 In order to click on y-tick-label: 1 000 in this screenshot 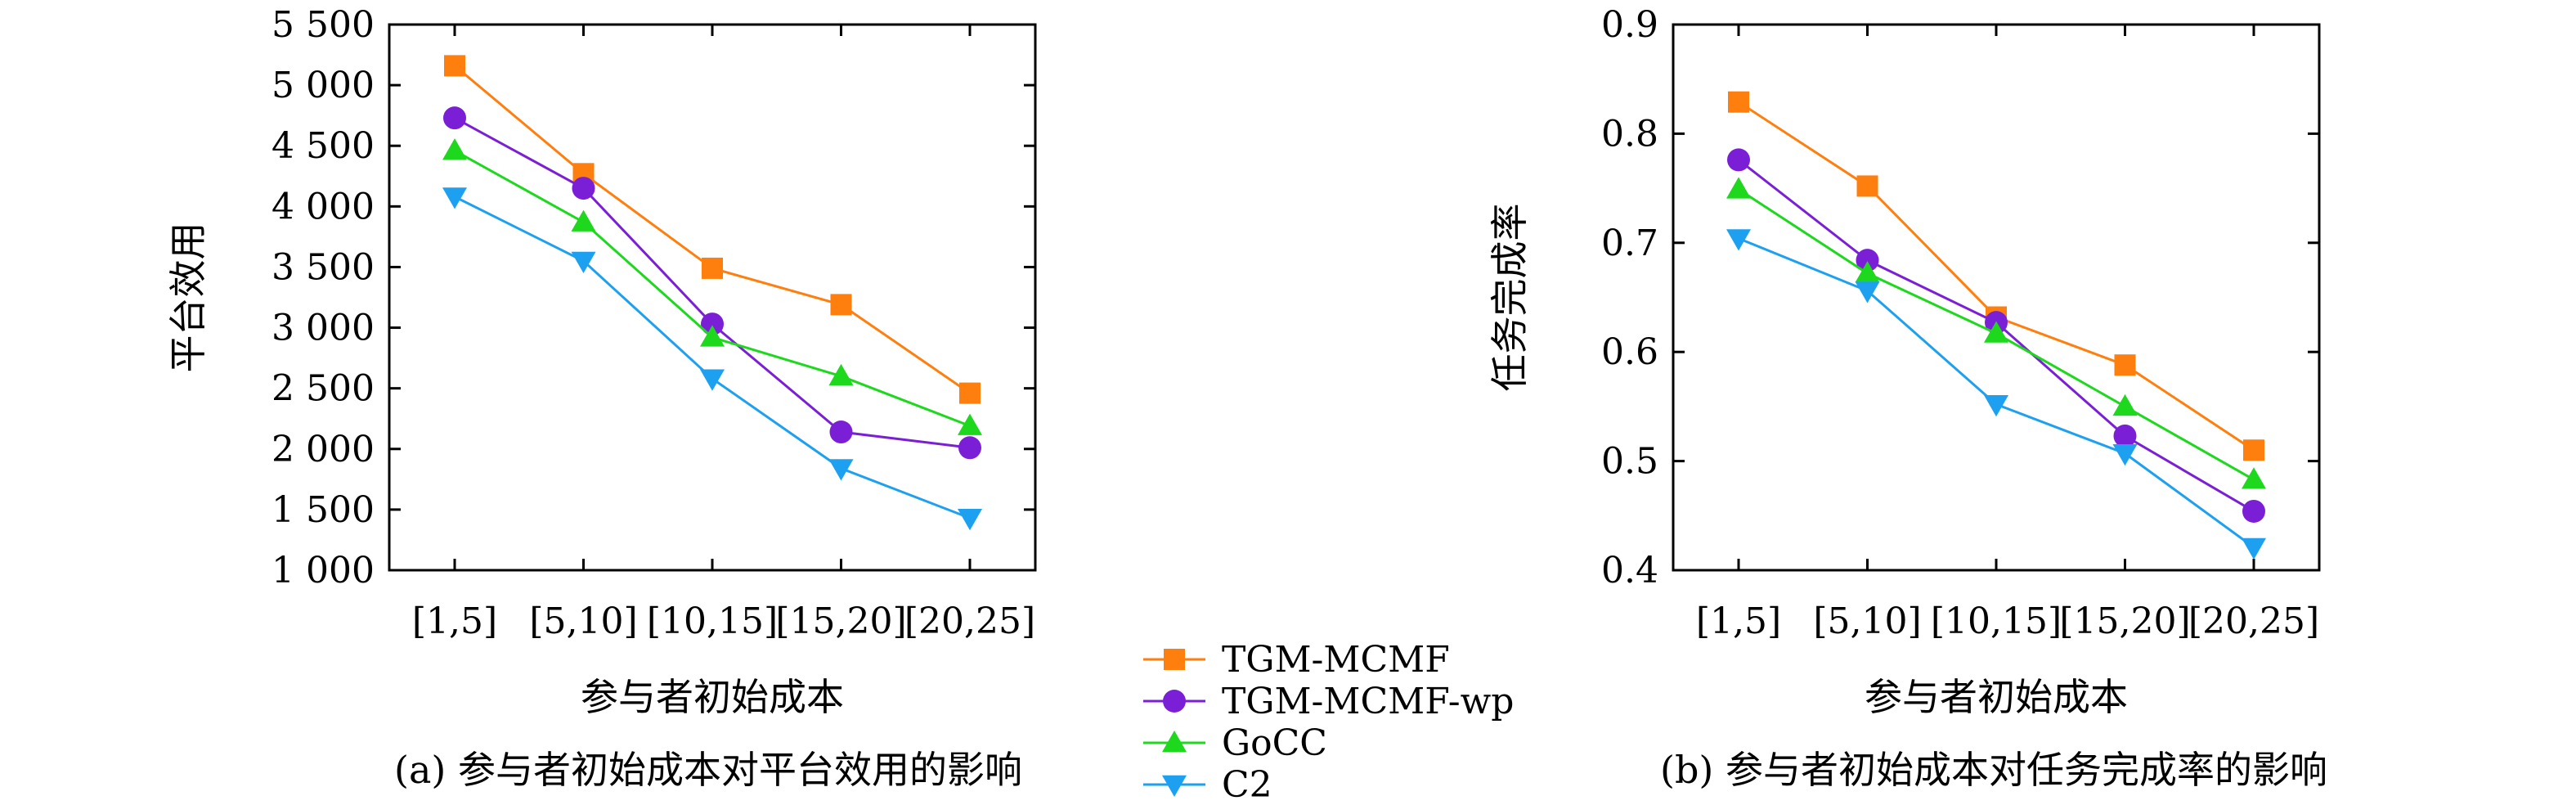, I will do `click(323, 570)`.